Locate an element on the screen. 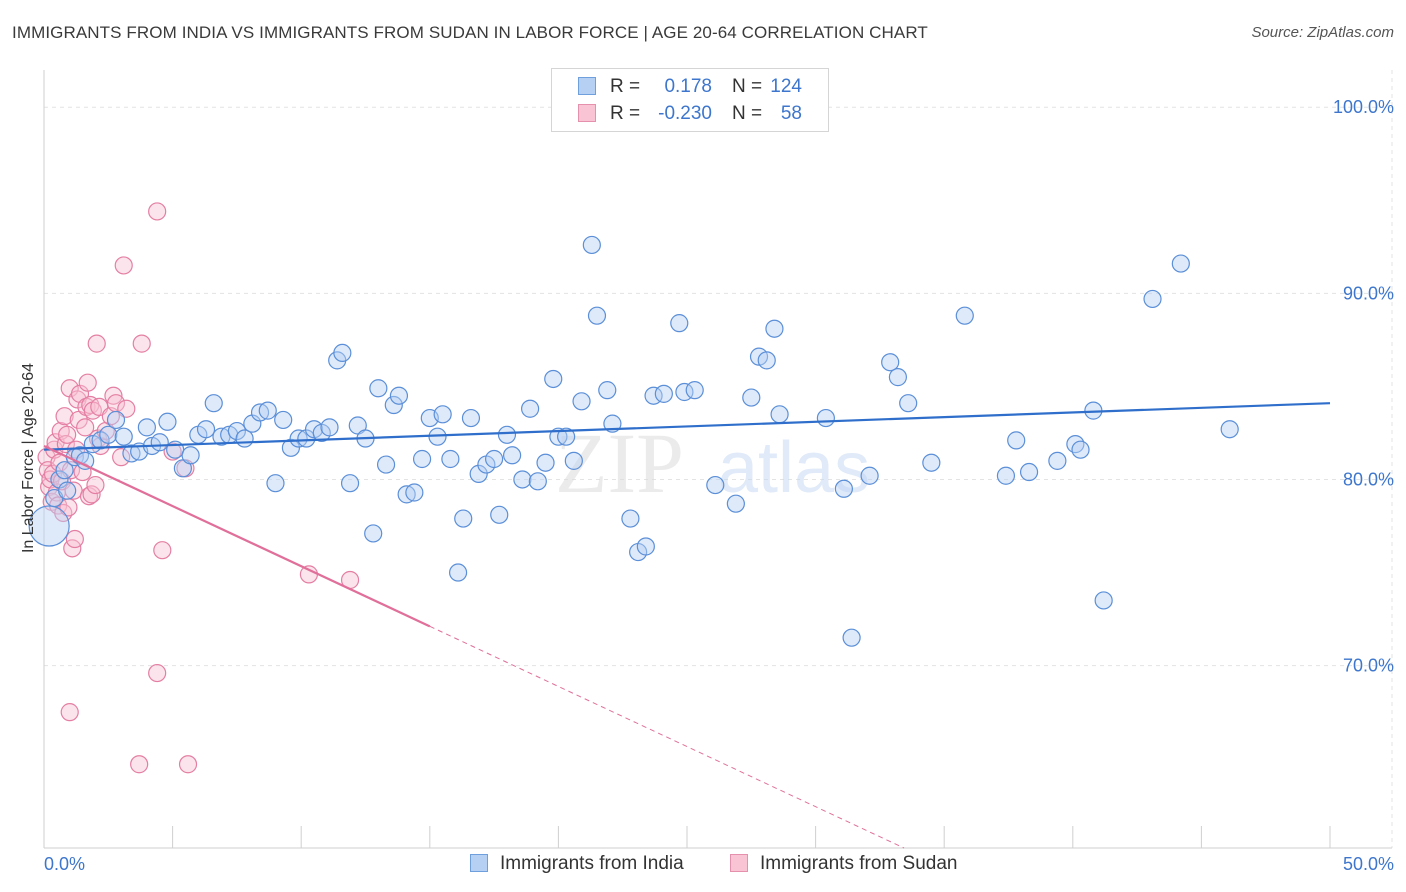  legend-n-label: N = is located at coordinates (747, 113).